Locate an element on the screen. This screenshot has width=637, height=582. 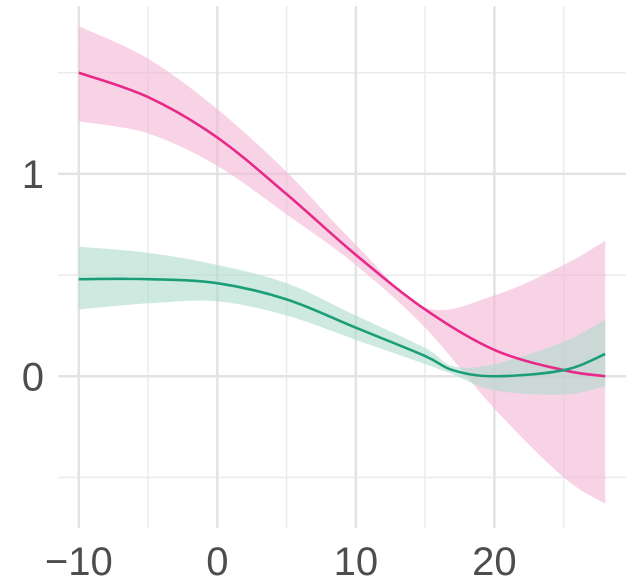
x-tick-label: 10 is located at coordinates (356, 561).